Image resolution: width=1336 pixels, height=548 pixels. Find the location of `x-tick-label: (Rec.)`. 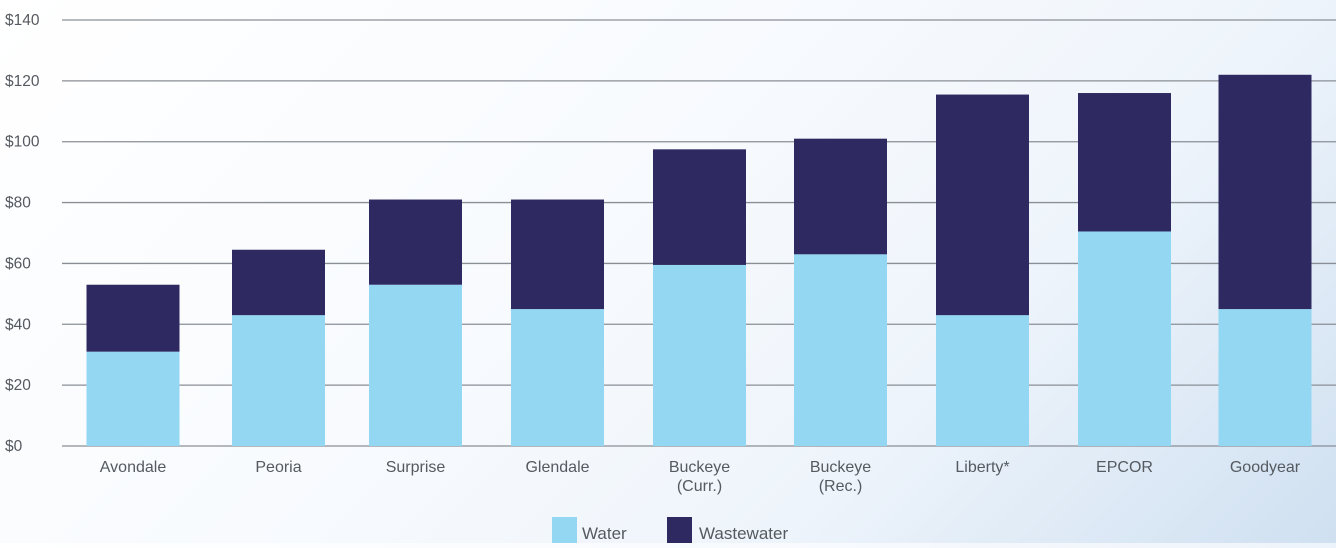

x-tick-label: (Rec.) is located at coordinates (841, 486).